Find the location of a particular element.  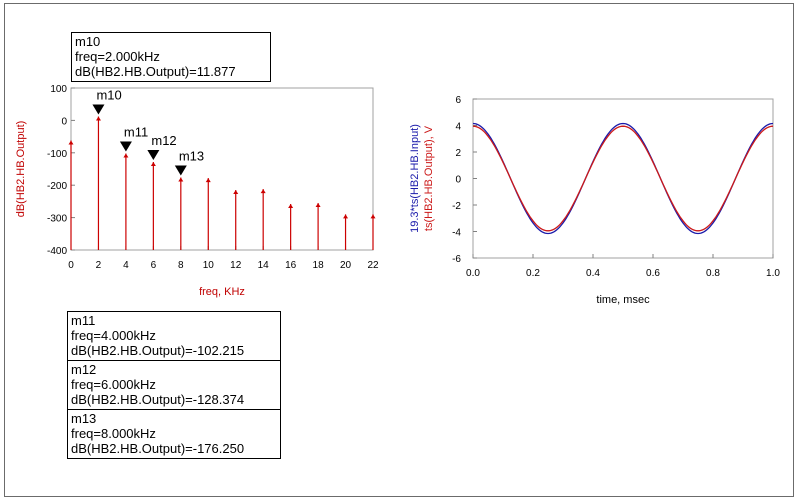

y-tick-label-2: -4 is located at coordinates (456, 233).